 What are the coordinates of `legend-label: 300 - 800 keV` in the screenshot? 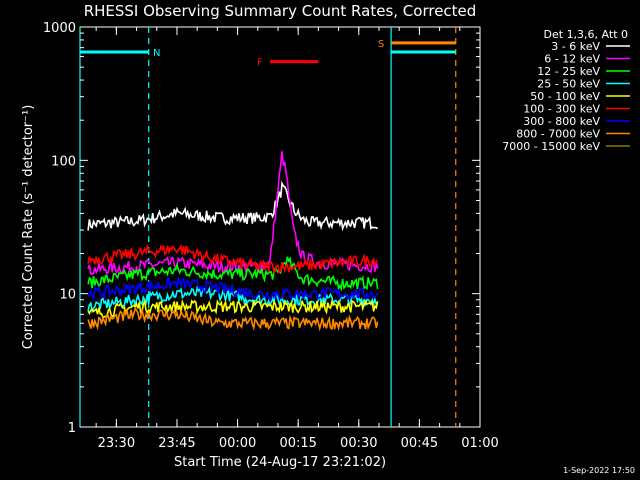 It's located at (561, 121).